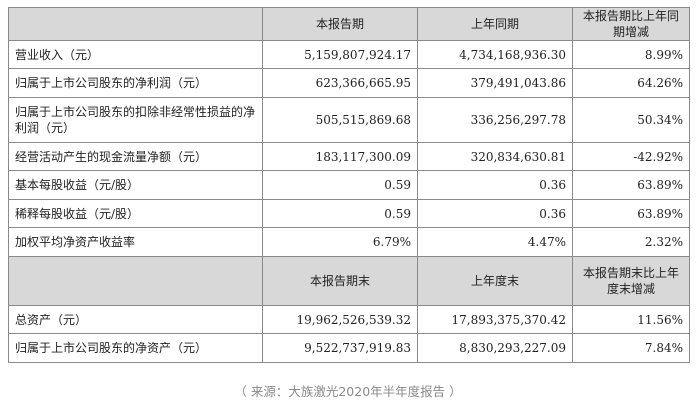  What do you see at coordinates (340, 83) in the screenshot?
I see `current-value: 623,366,665.95` at bounding box center [340, 83].